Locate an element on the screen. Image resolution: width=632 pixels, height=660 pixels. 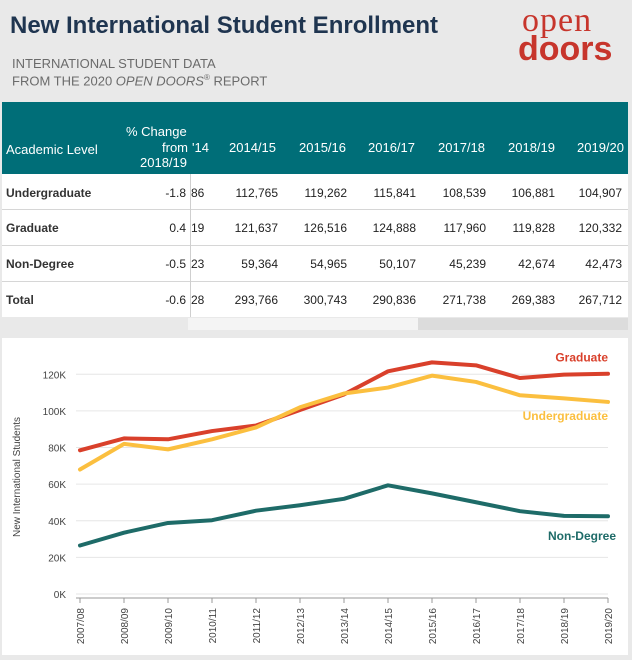
row-value: 269,383 is located at coordinates (533, 300).